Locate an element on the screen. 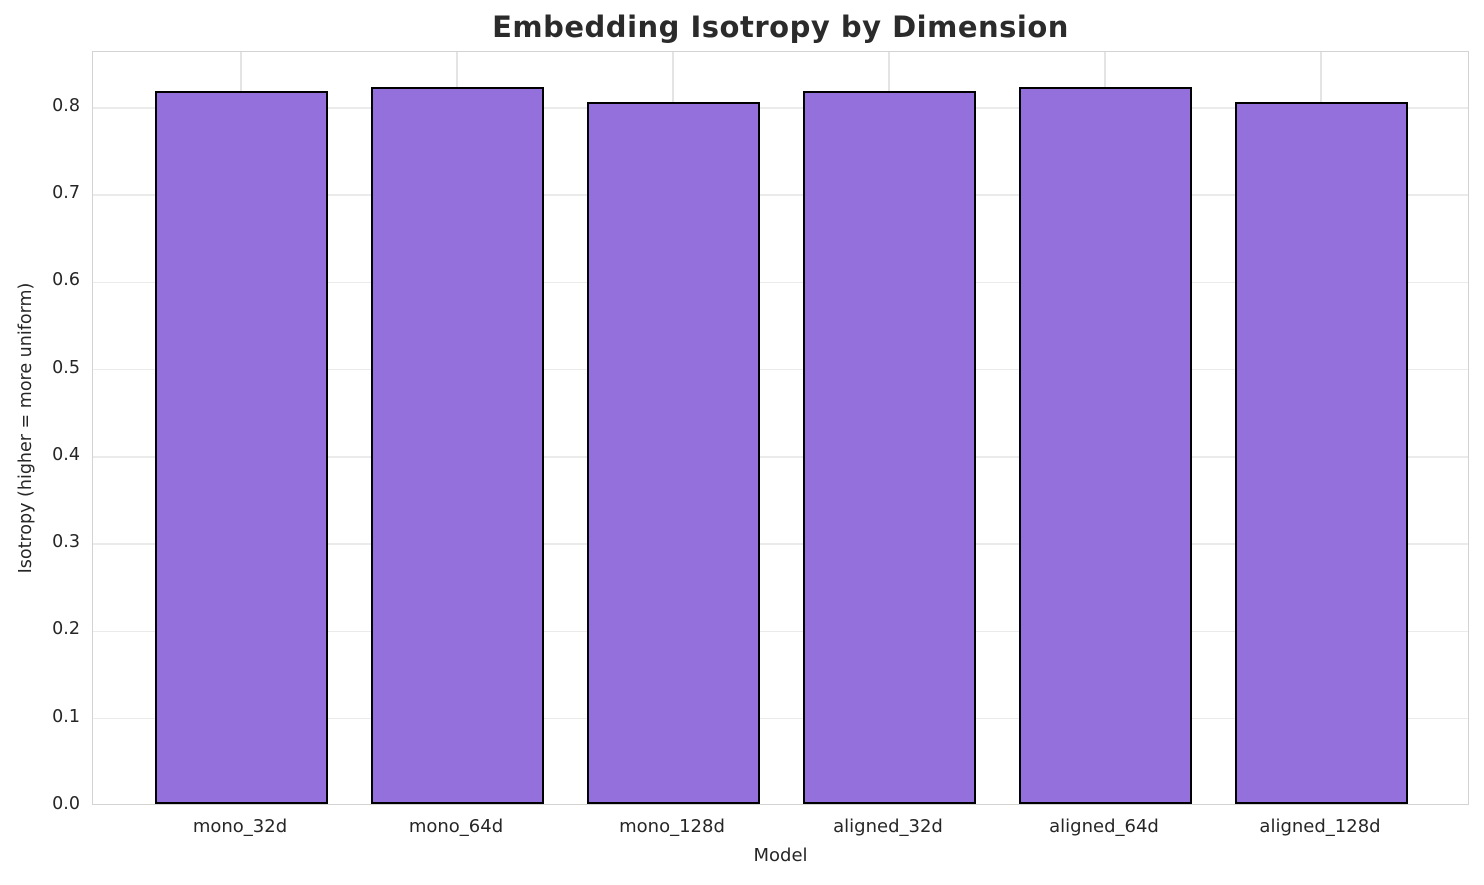  bar-aligned_32d is located at coordinates (889, 447).